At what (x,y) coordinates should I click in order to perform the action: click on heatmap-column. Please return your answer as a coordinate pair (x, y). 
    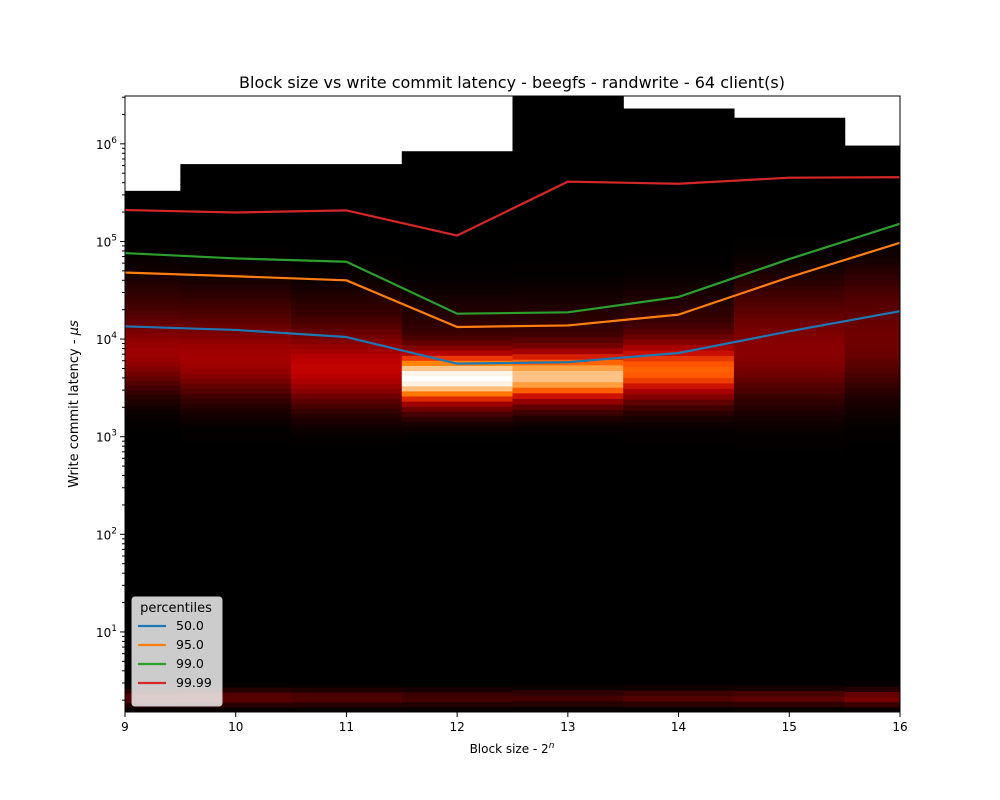
    Looking at the image, I should click on (568, 404).